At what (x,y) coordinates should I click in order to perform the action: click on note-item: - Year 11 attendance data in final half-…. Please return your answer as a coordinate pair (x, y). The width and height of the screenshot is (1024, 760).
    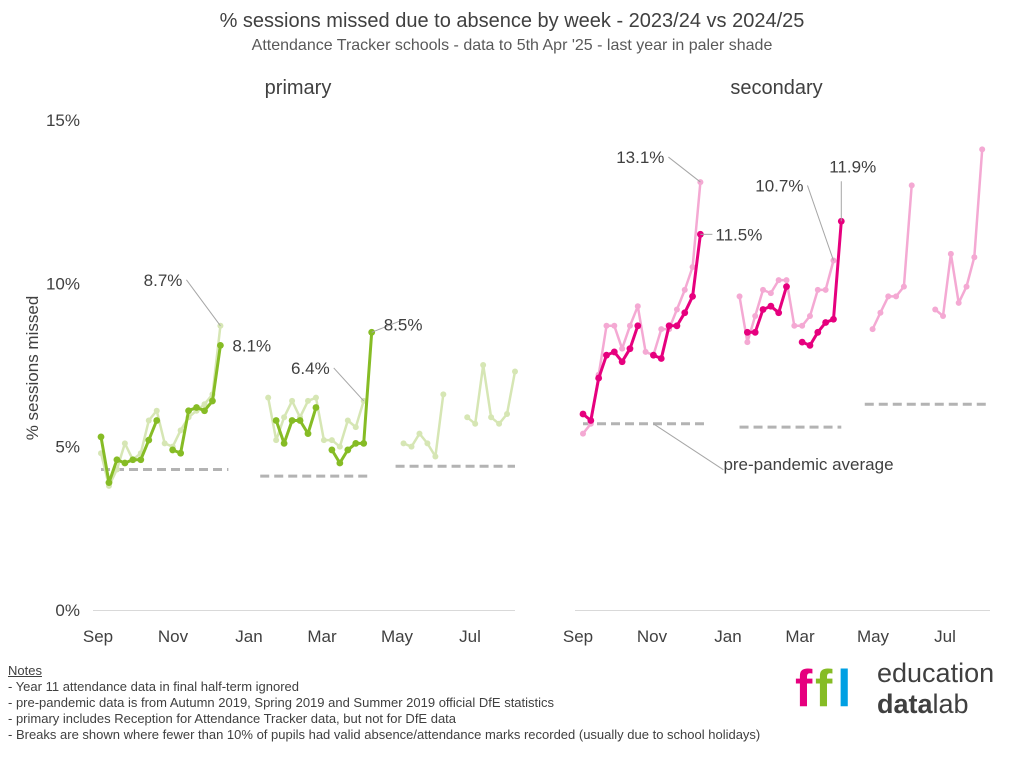
    Looking at the image, I should click on (154, 686).